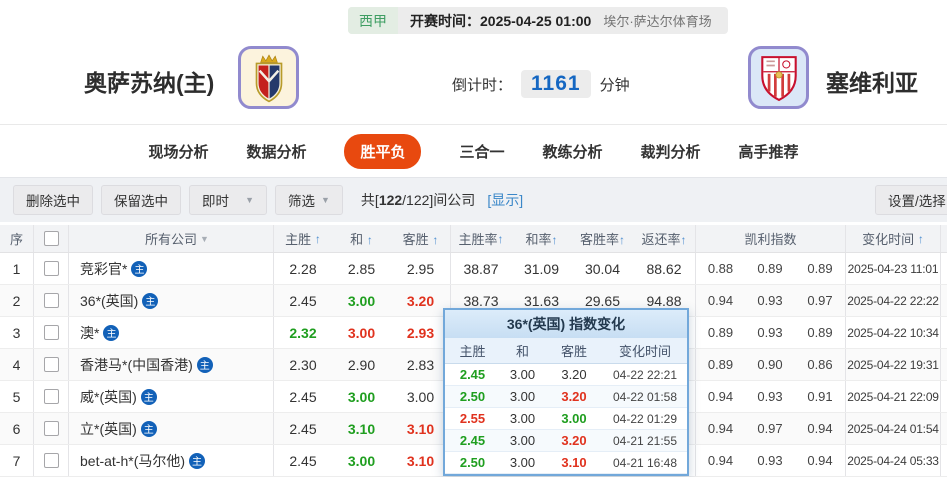  What do you see at coordinates (943, 238) in the screenshot?
I see `col-next-clipped` at bounding box center [943, 238].